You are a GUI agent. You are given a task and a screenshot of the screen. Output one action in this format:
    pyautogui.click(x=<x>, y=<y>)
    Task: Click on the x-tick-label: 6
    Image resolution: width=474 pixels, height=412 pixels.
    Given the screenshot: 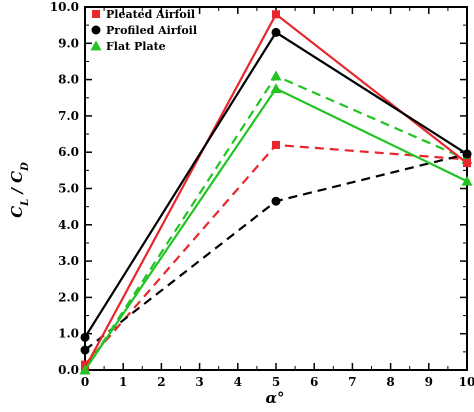 What is the action you would take?
    pyautogui.click(x=314, y=382)
    